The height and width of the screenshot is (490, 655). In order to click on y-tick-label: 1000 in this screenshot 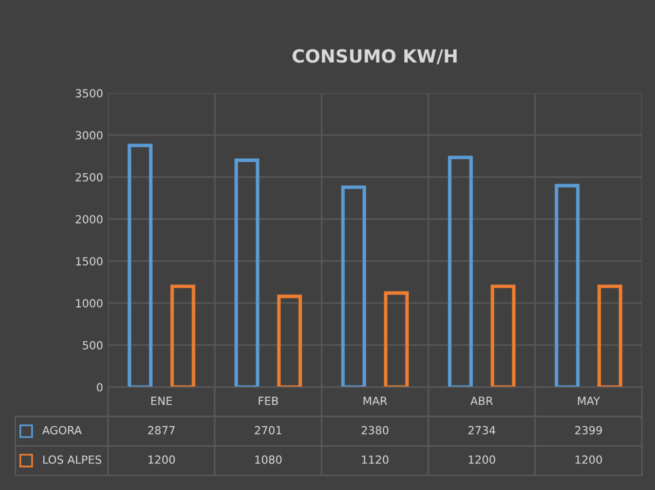, I will do `click(89, 303)`.